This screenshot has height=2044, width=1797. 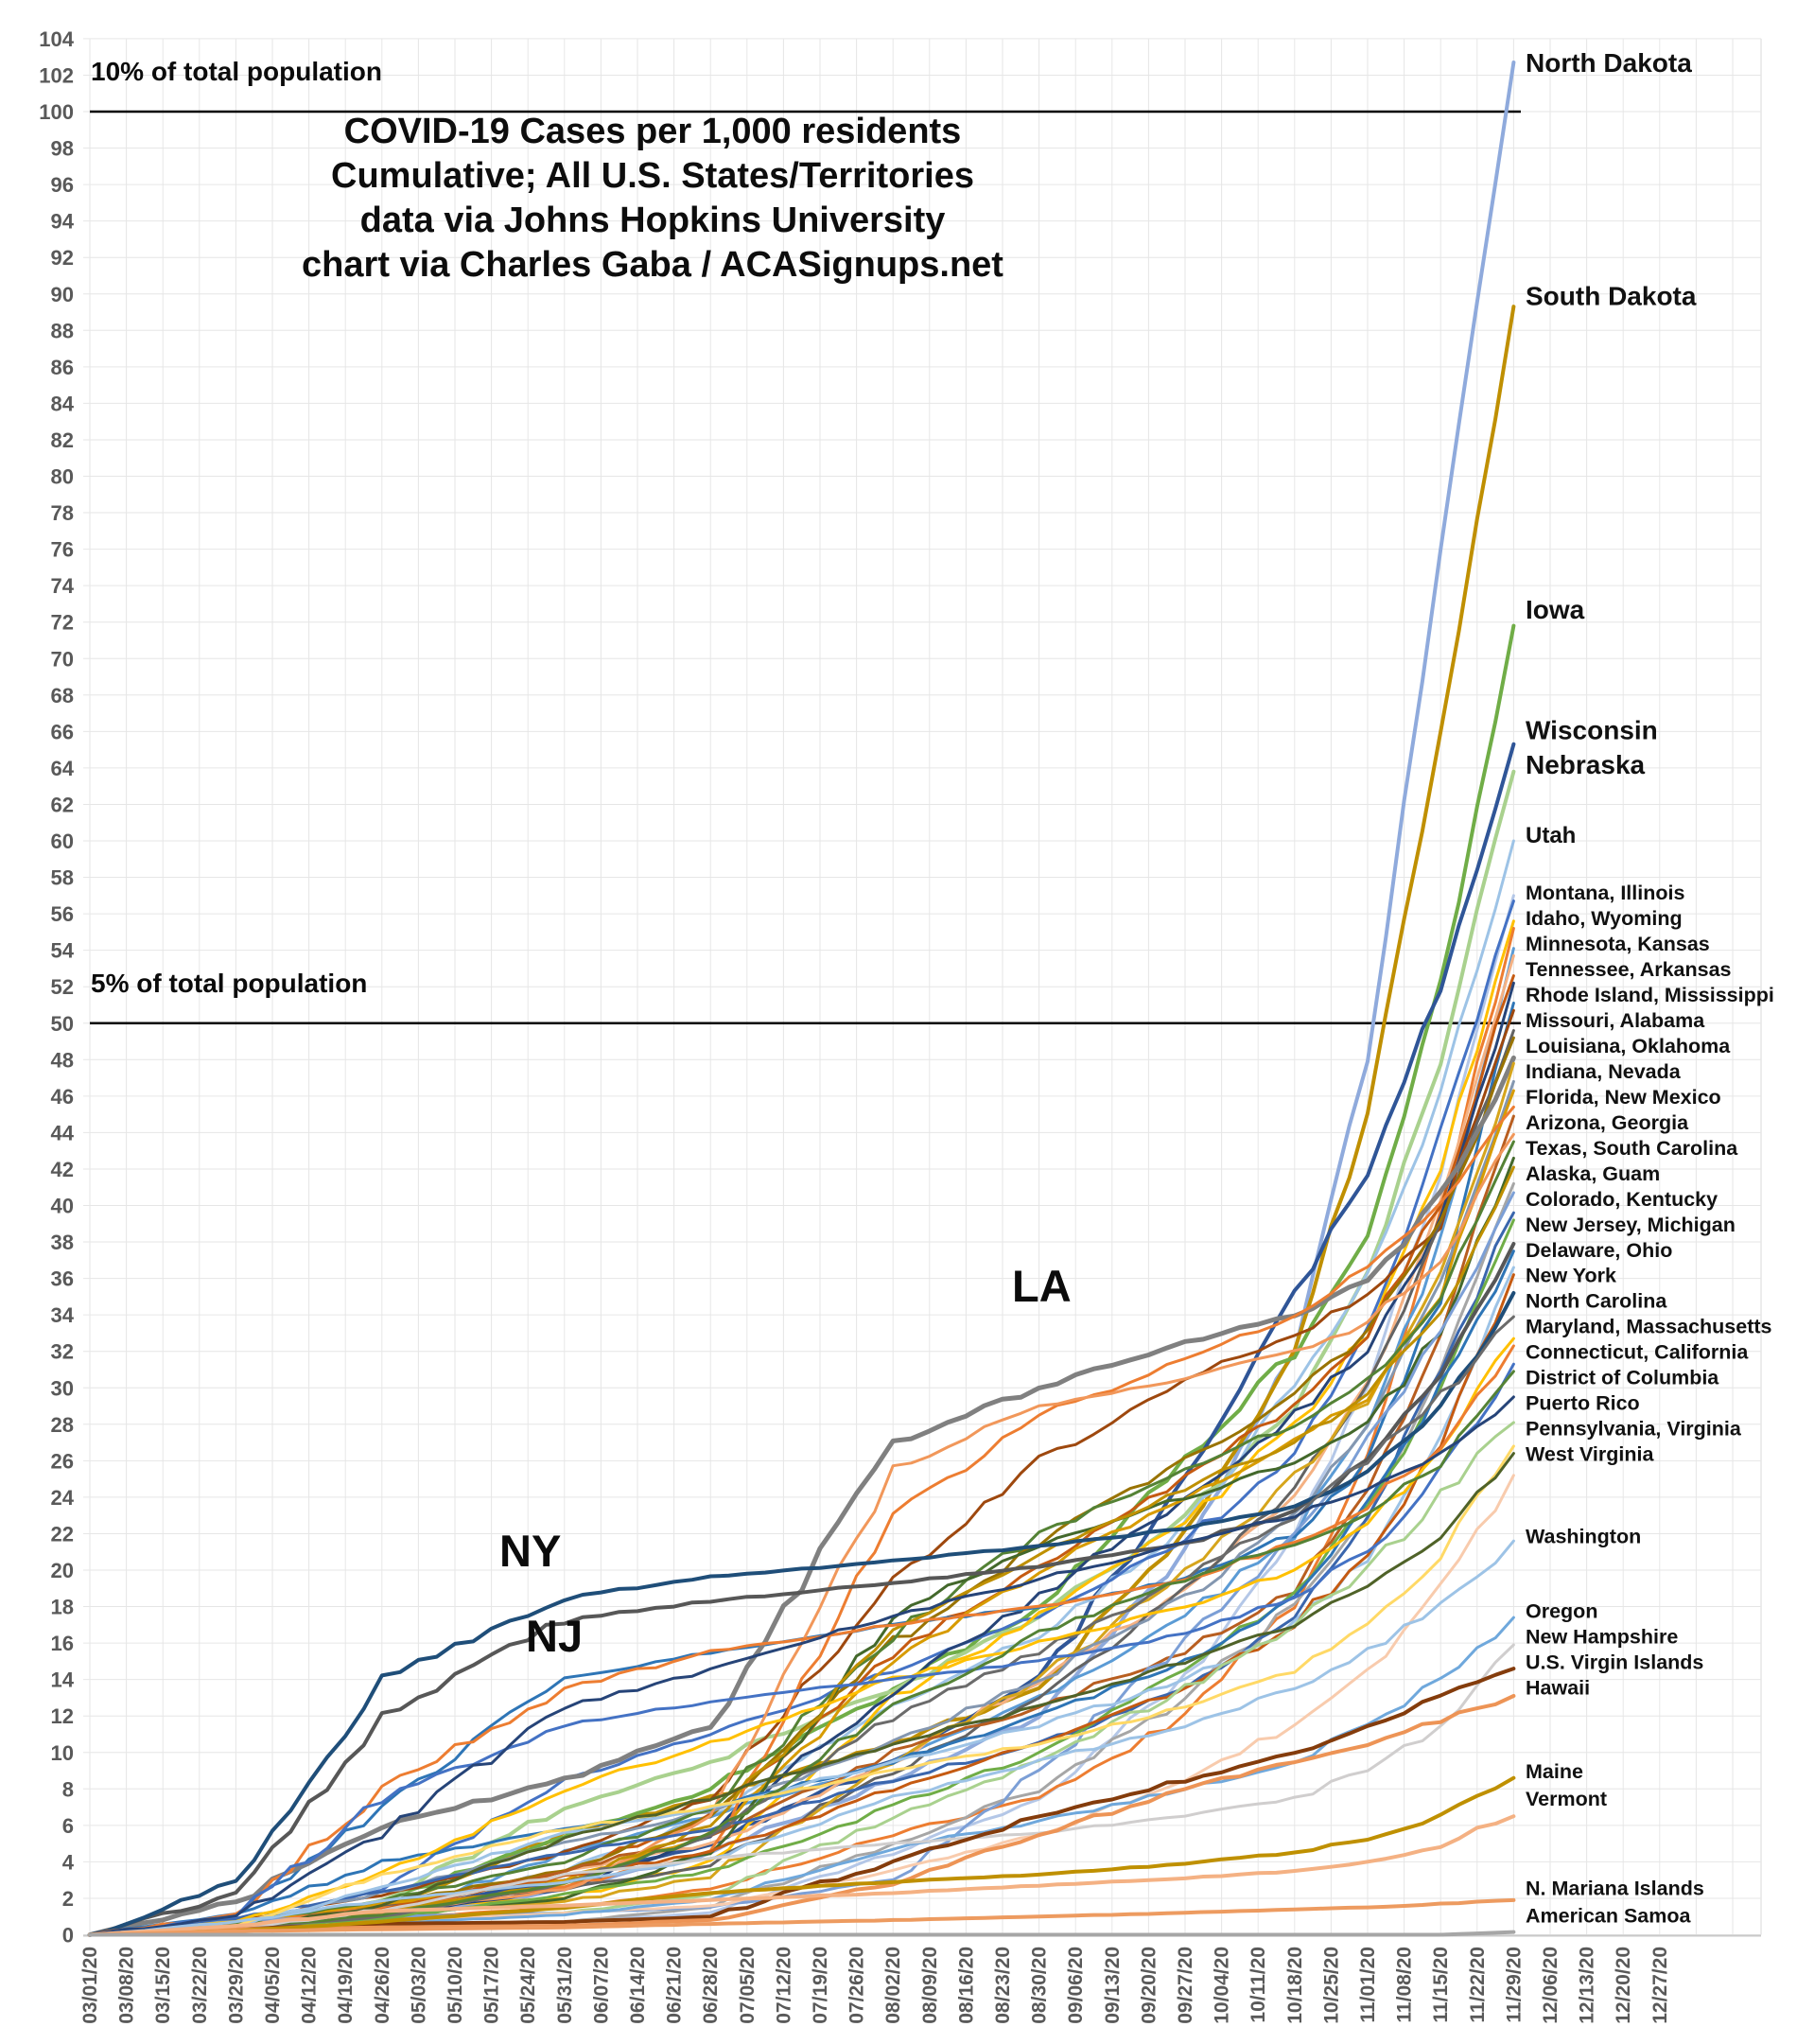 I want to click on y-tick-label: 54, so click(x=63, y=951).